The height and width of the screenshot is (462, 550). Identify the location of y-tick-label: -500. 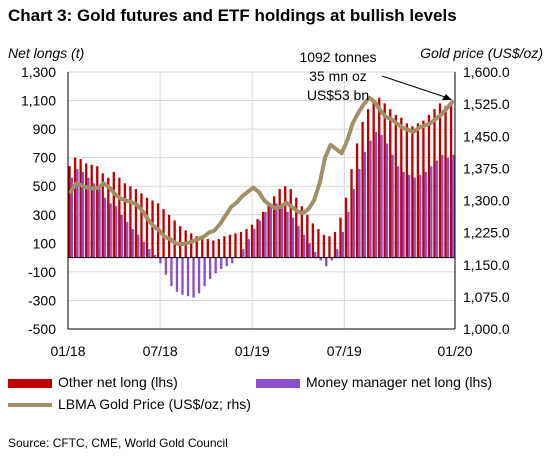
(42, 329).